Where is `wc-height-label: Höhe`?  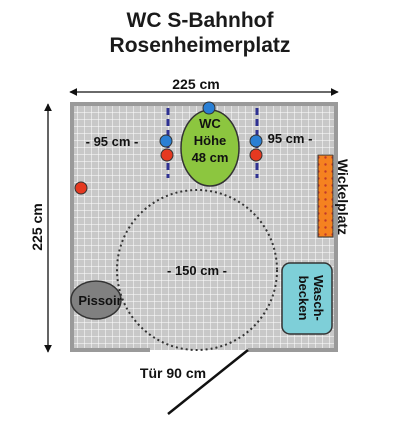
wc-height-label: Höhe is located at coordinates (210, 140).